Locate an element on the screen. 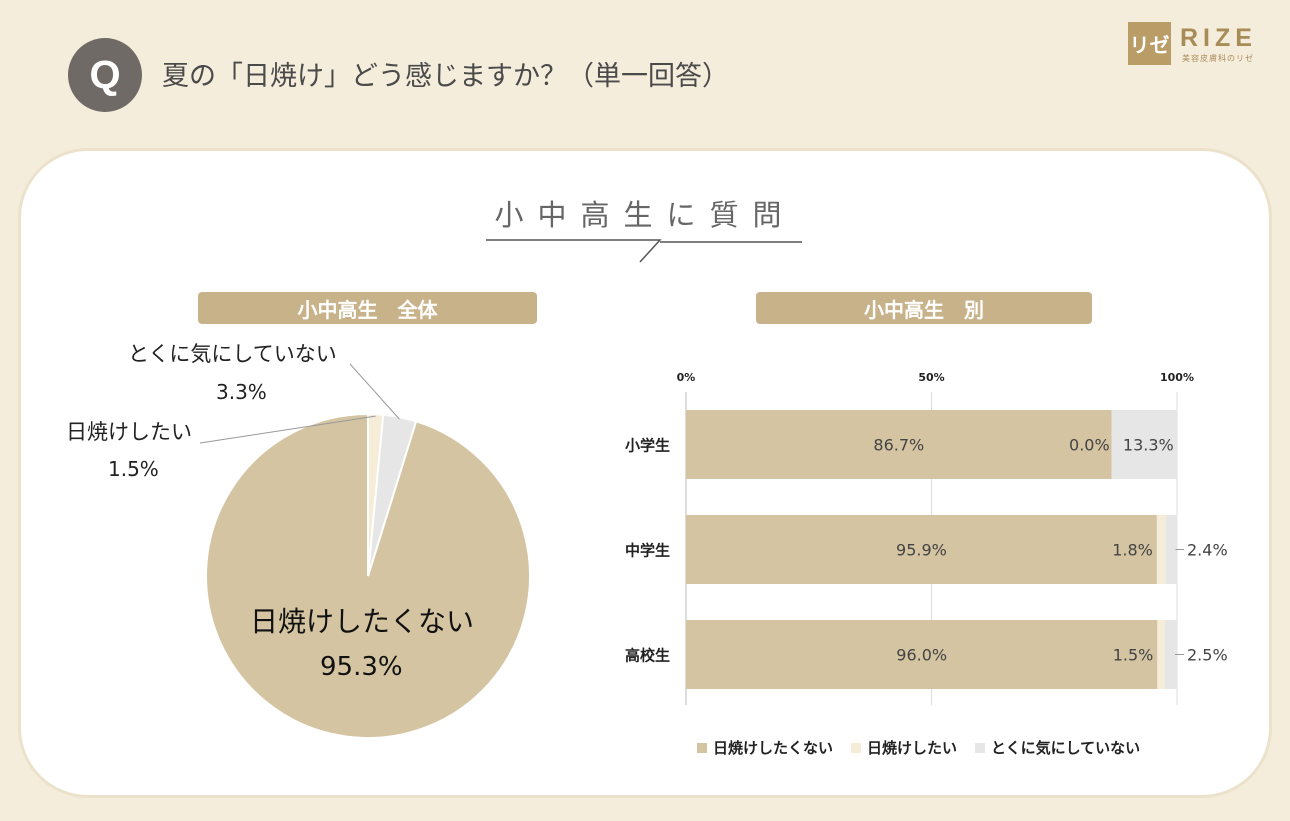  legend-label-dont-care: とくに気にしていない is located at coordinates (1066, 748).